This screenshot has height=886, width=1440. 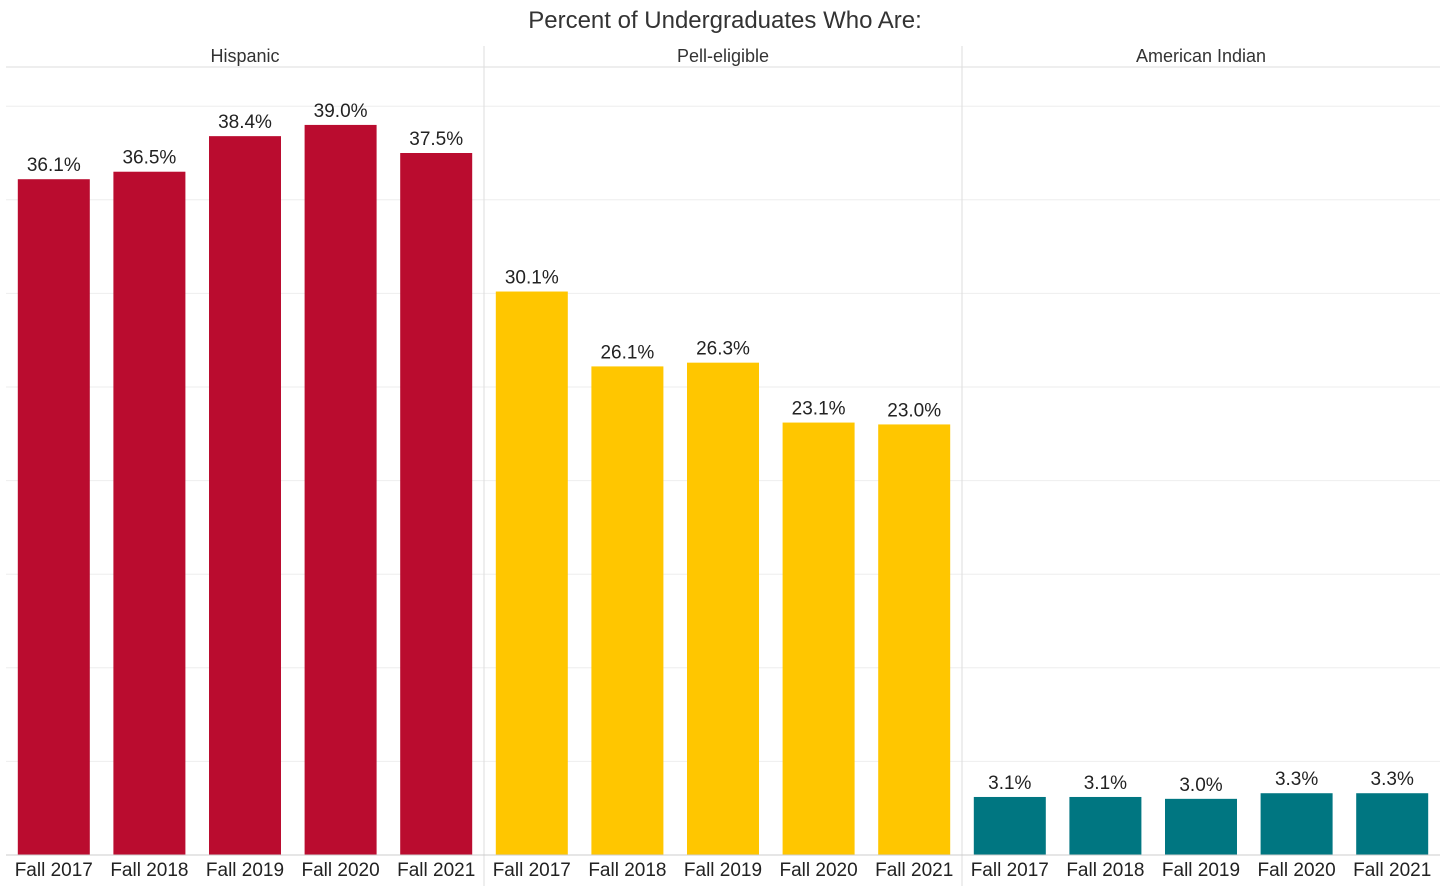 What do you see at coordinates (244, 56) in the screenshot?
I see `panel-header-hispanic: Hispanic` at bounding box center [244, 56].